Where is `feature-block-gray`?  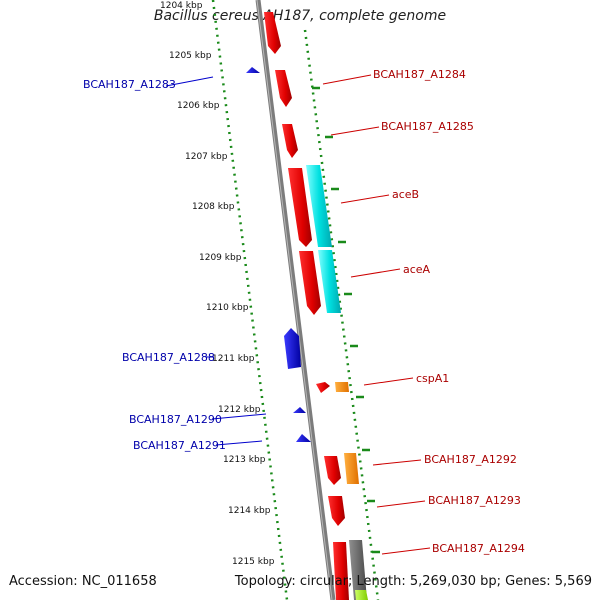 feature-block-gray is located at coordinates (358, 570).